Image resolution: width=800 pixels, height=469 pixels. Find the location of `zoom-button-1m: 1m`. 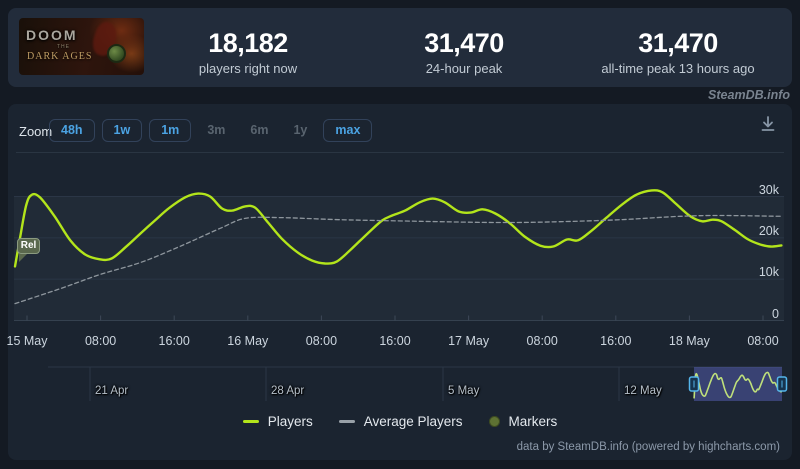

zoom-button-1m: 1m is located at coordinates (170, 130).